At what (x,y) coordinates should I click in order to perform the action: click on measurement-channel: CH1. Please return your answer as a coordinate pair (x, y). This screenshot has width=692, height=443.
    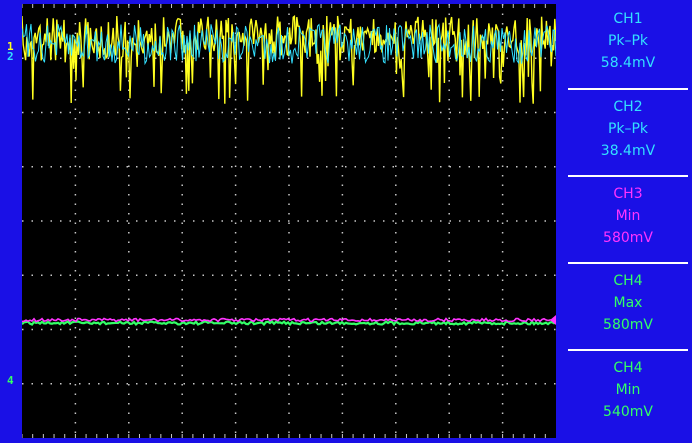
    Looking at the image, I should click on (628, 19).